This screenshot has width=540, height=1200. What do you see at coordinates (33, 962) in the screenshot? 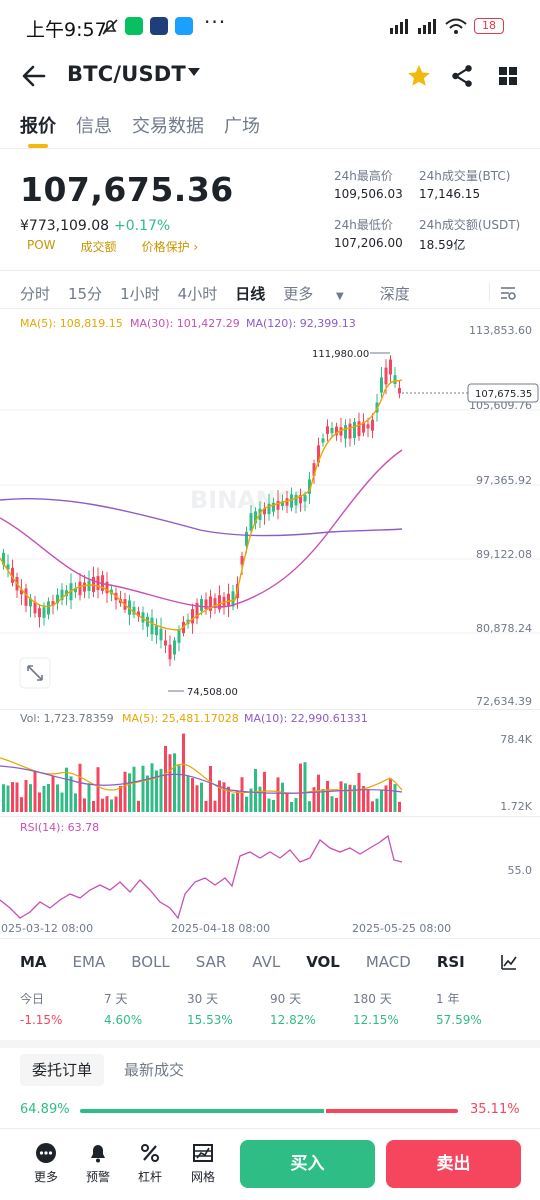
I see `indicator-ma: MA` at bounding box center [33, 962].